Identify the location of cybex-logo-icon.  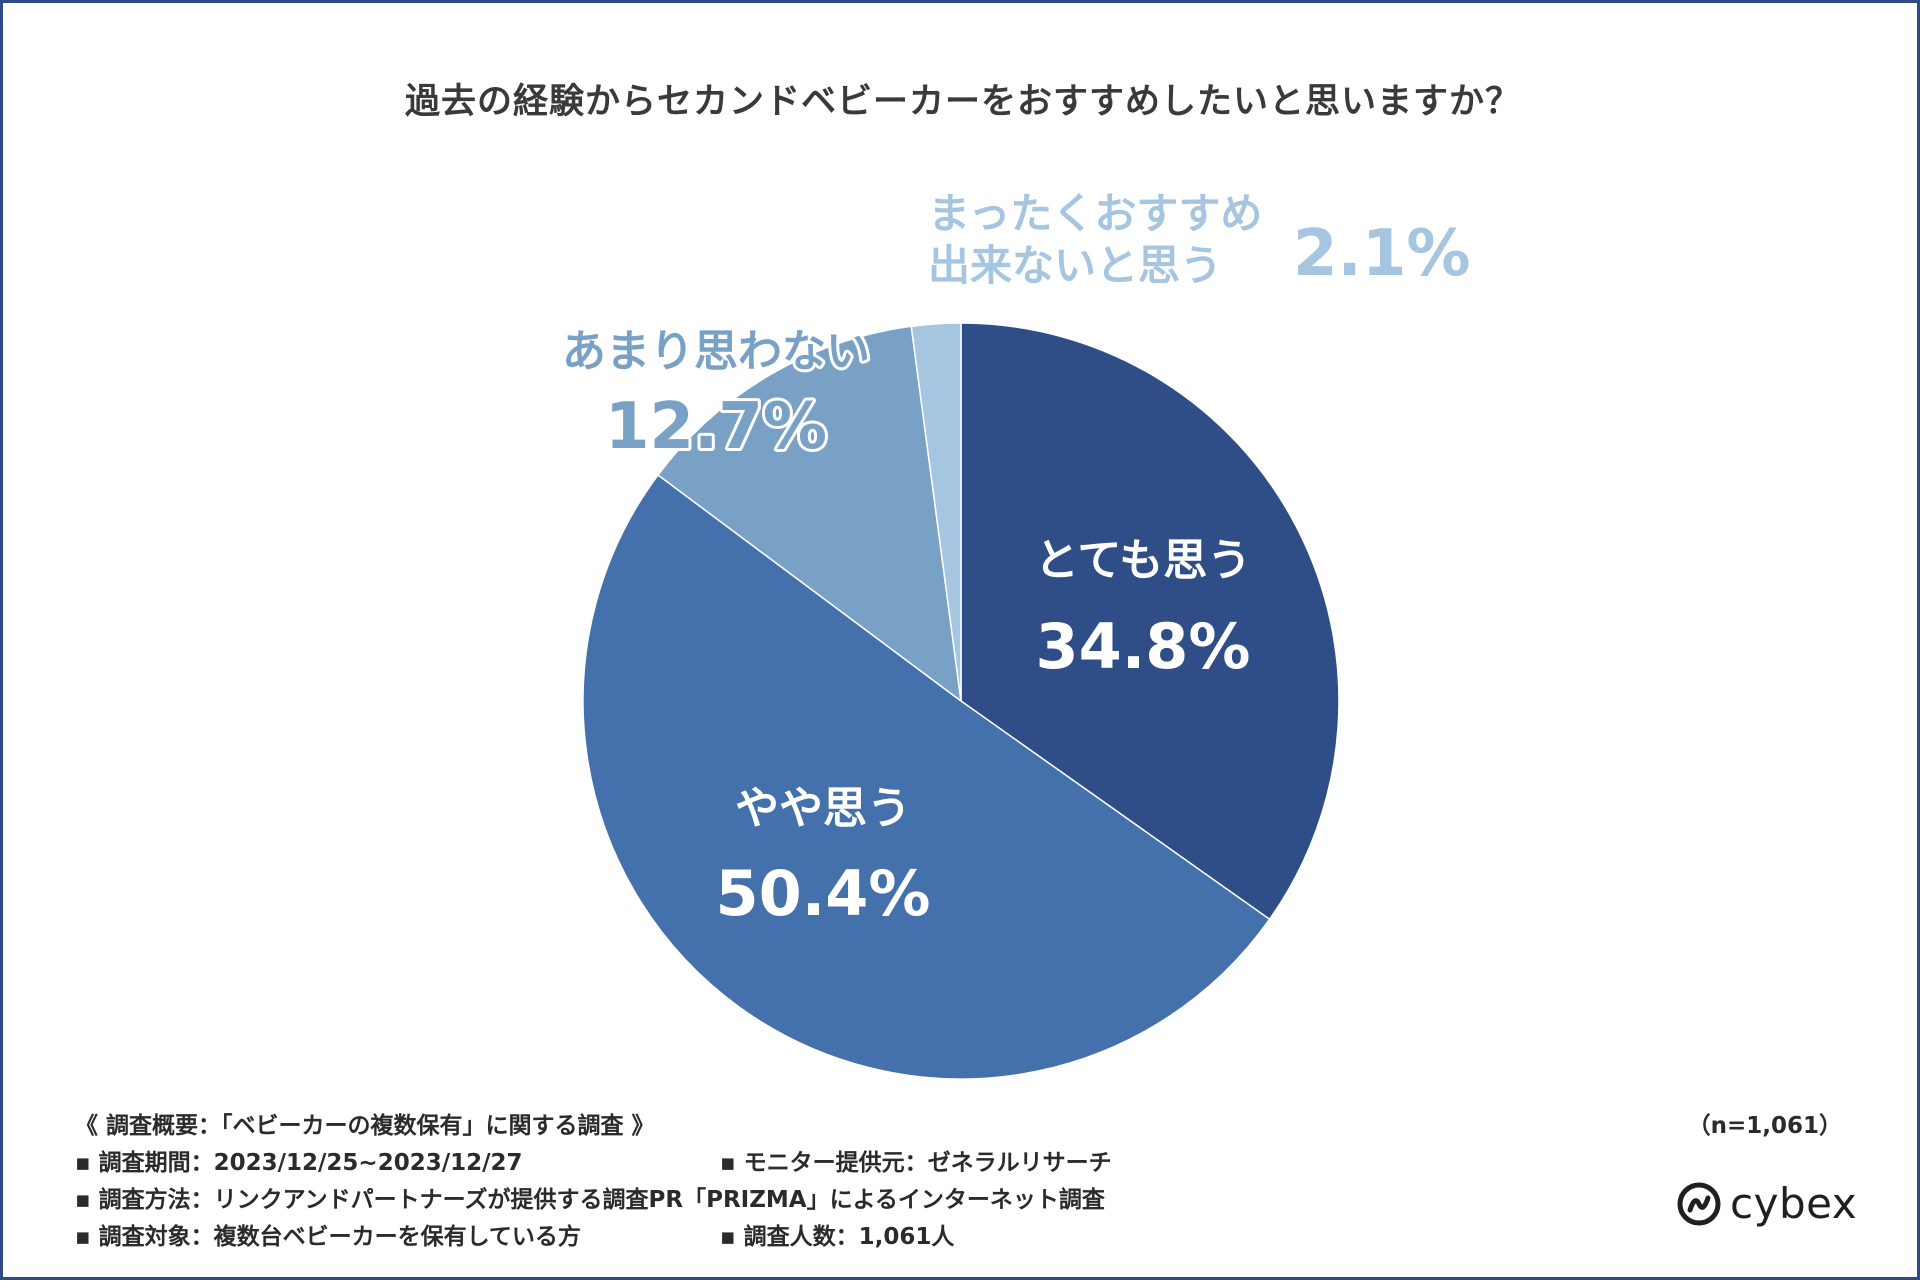
(1699, 1203).